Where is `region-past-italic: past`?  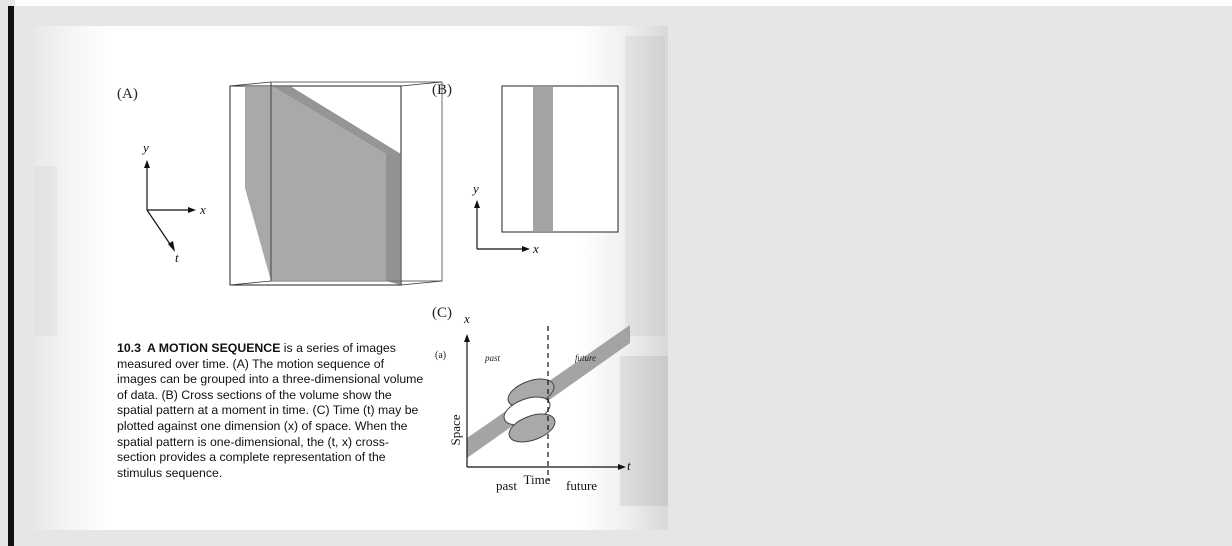
region-past-italic: past is located at coordinates (492, 358).